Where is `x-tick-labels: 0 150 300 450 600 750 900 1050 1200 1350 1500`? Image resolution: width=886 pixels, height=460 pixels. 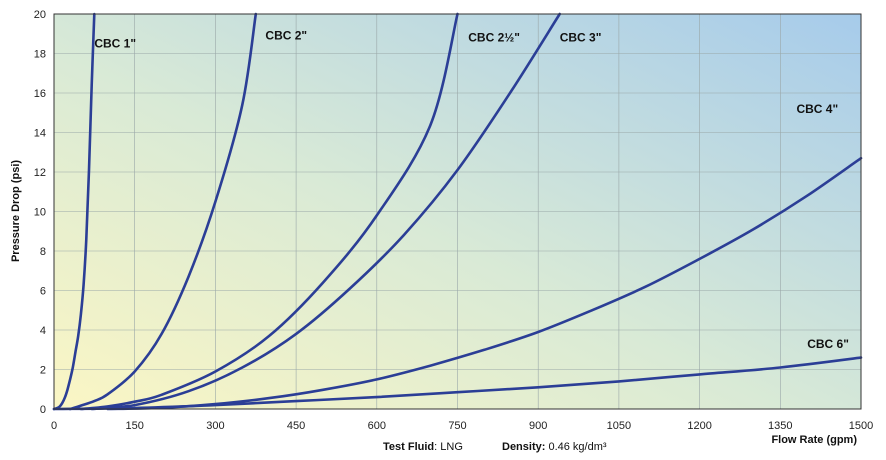 x-tick-labels: 0 150 300 450 600 750 900 1050 1200 1350 1500 is located at coordinates (462, 426).